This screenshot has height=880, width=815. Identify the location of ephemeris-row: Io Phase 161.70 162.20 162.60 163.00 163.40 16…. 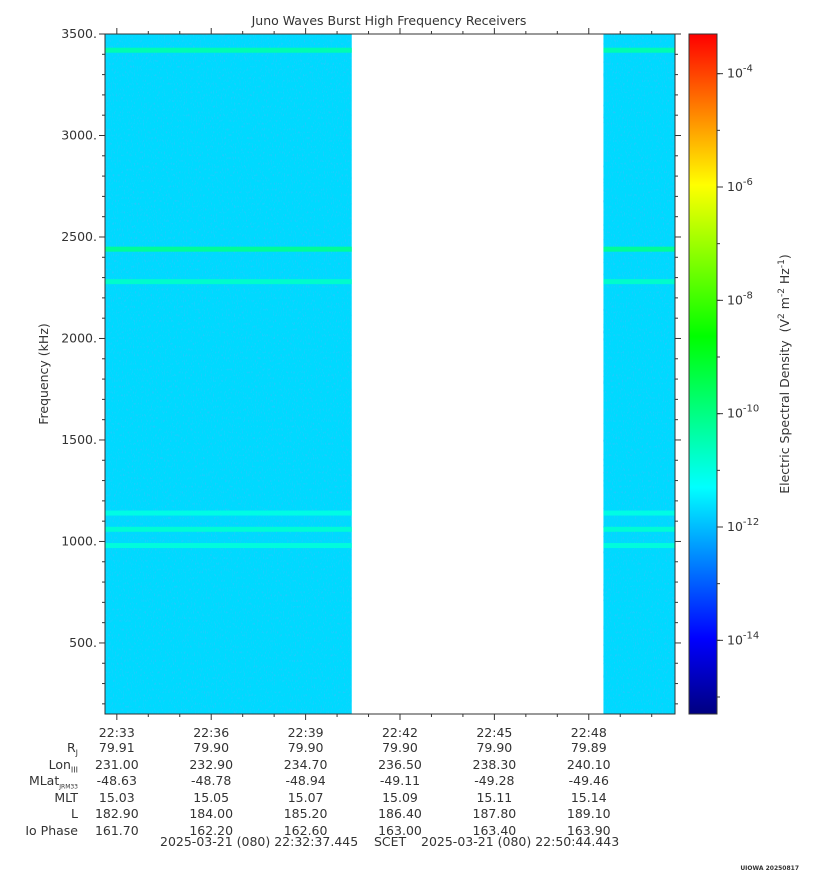
(390, 831).